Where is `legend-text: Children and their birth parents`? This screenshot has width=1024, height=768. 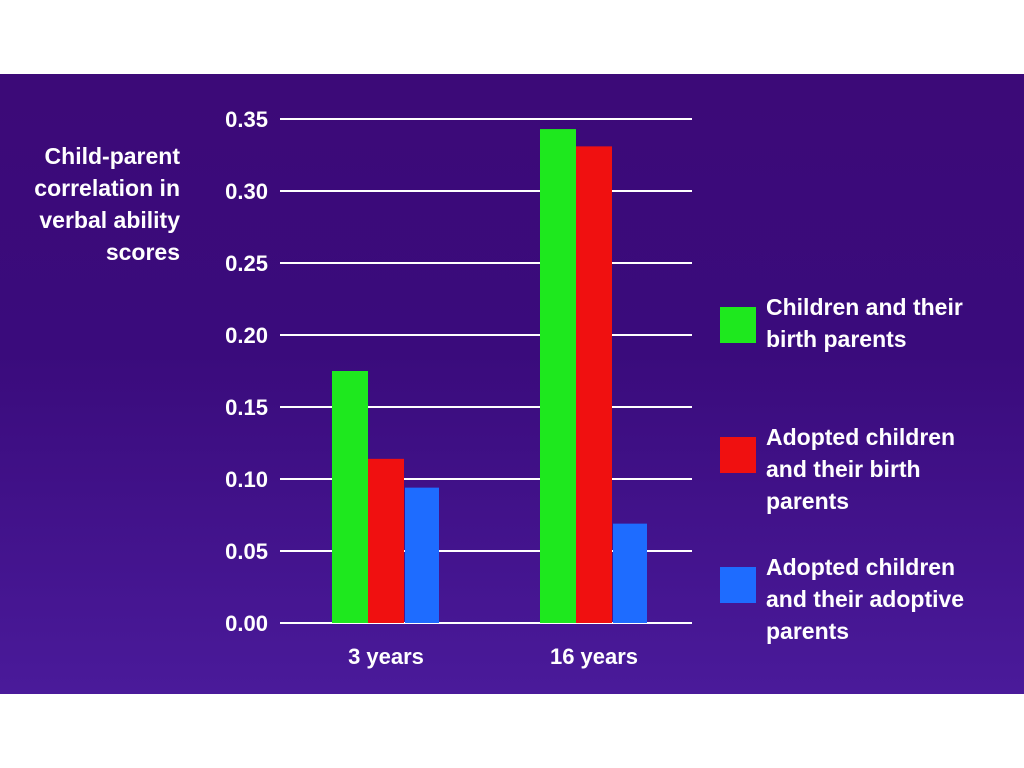 legend-text: Children and their birth parents is located at coordinates (891, 323).